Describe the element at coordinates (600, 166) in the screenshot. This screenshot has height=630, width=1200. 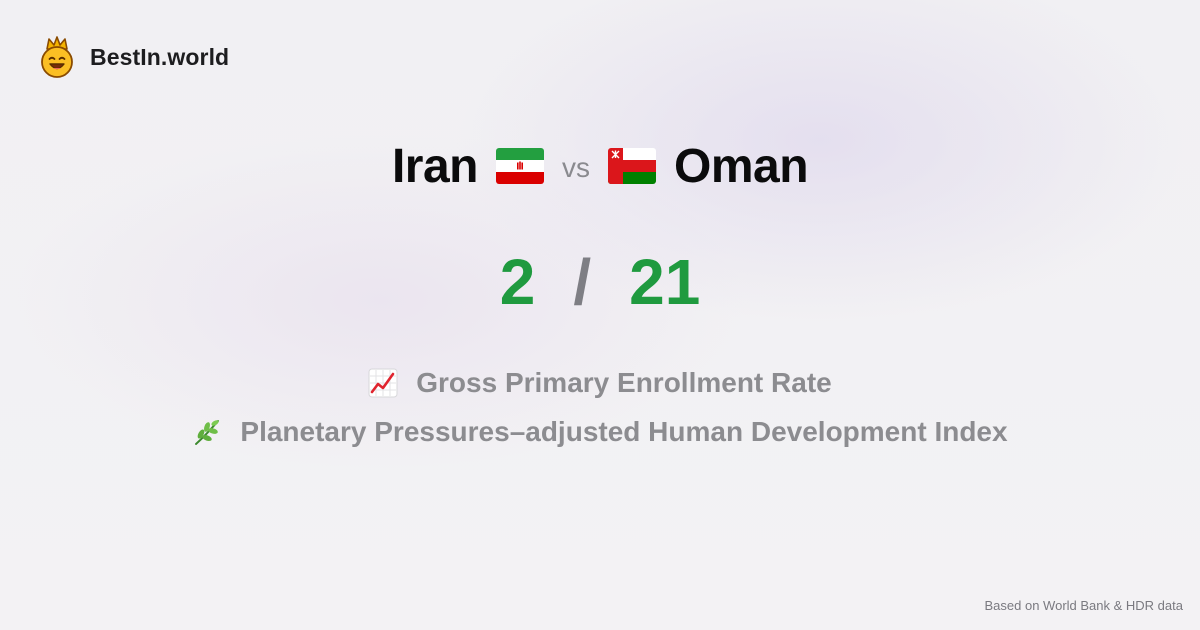
I see `comparison-title: Iran vs Oman` at that location.